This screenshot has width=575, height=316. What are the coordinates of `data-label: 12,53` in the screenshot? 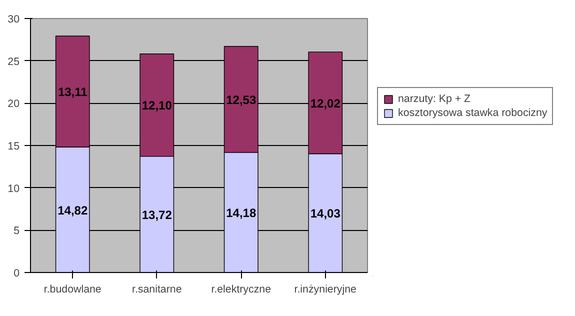 It's located at (241, 99).